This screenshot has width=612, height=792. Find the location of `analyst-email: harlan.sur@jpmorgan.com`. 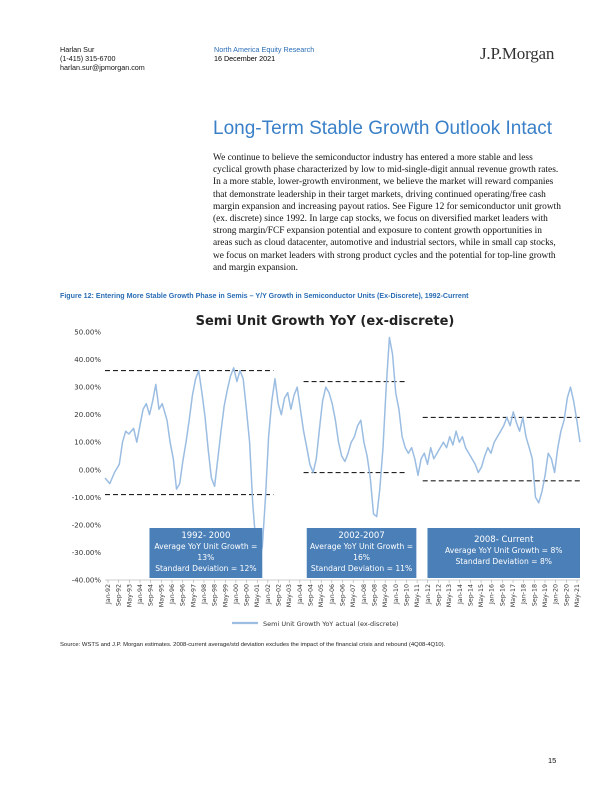

analyst-email: harlan.sur@jpmorgan.com is located at coordinates (102, 67).